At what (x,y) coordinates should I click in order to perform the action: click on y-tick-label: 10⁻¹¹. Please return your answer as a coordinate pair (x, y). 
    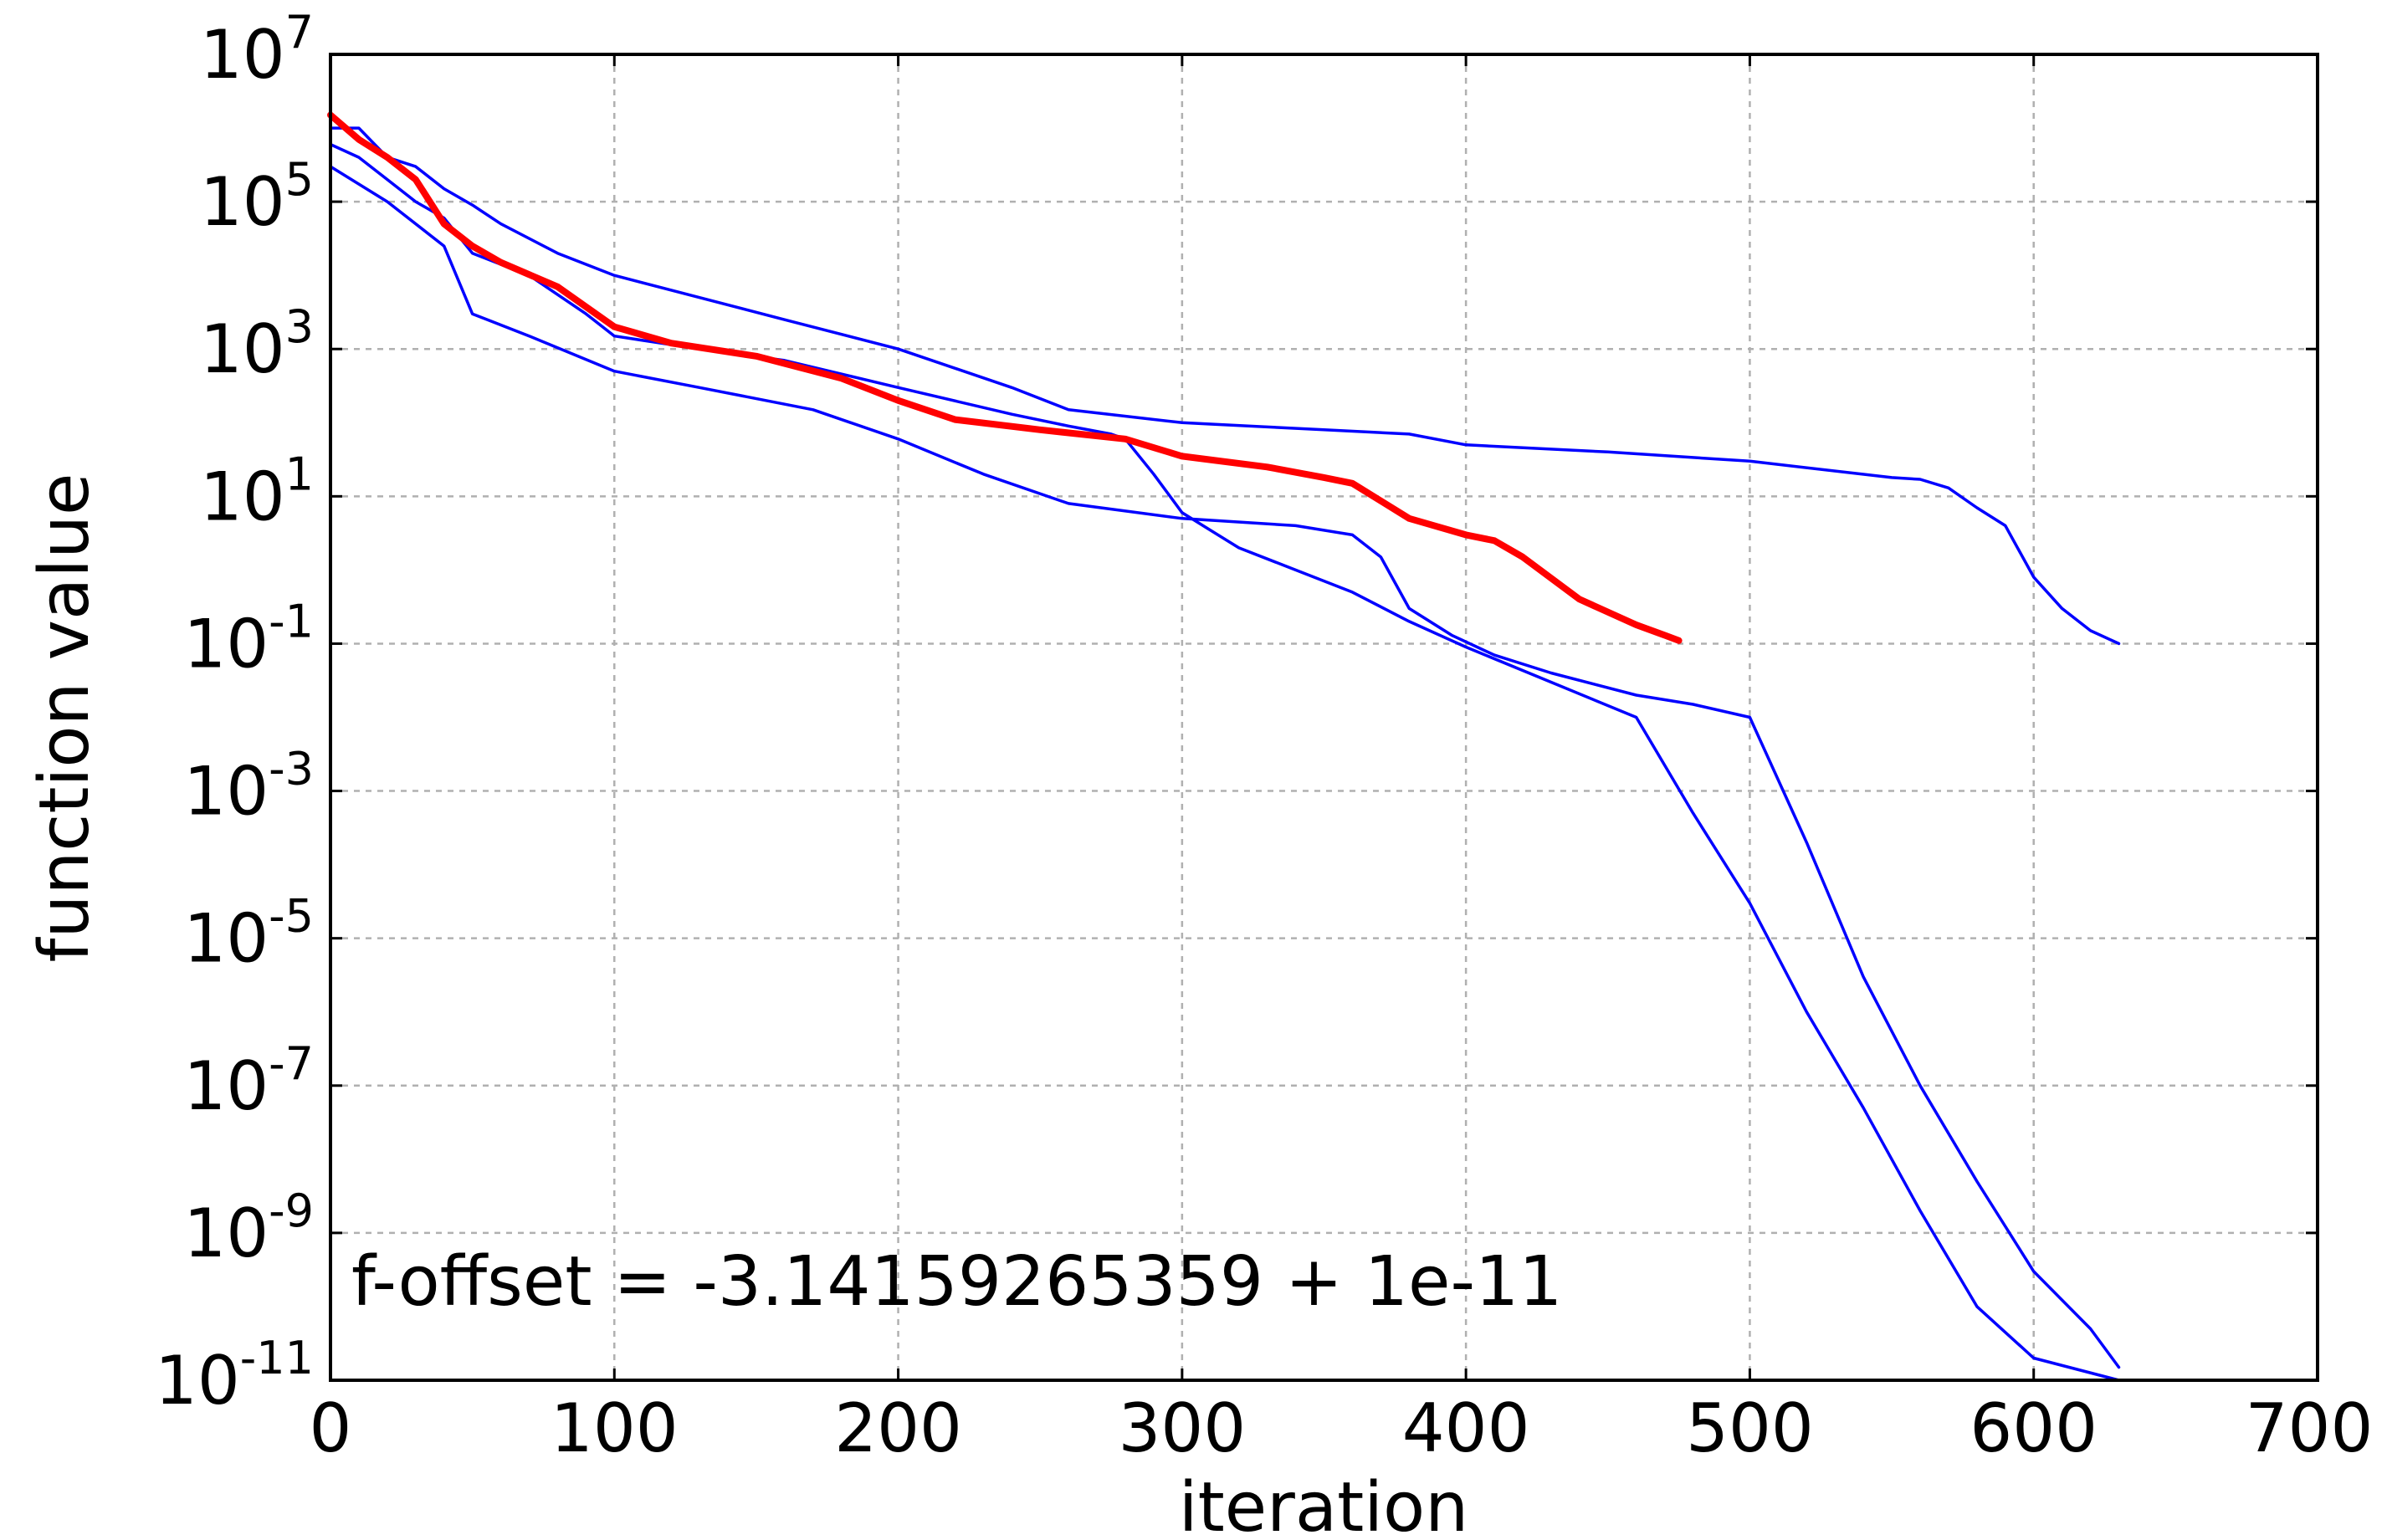
    Looking at the image, I should click on (234, 1376).